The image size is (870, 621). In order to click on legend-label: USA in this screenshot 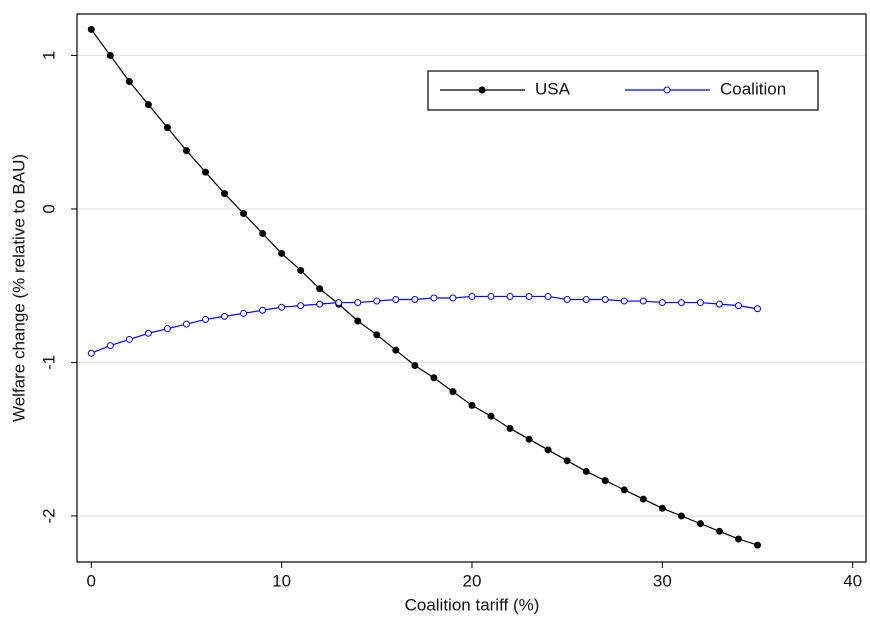, I will do `click(553, 88)`.